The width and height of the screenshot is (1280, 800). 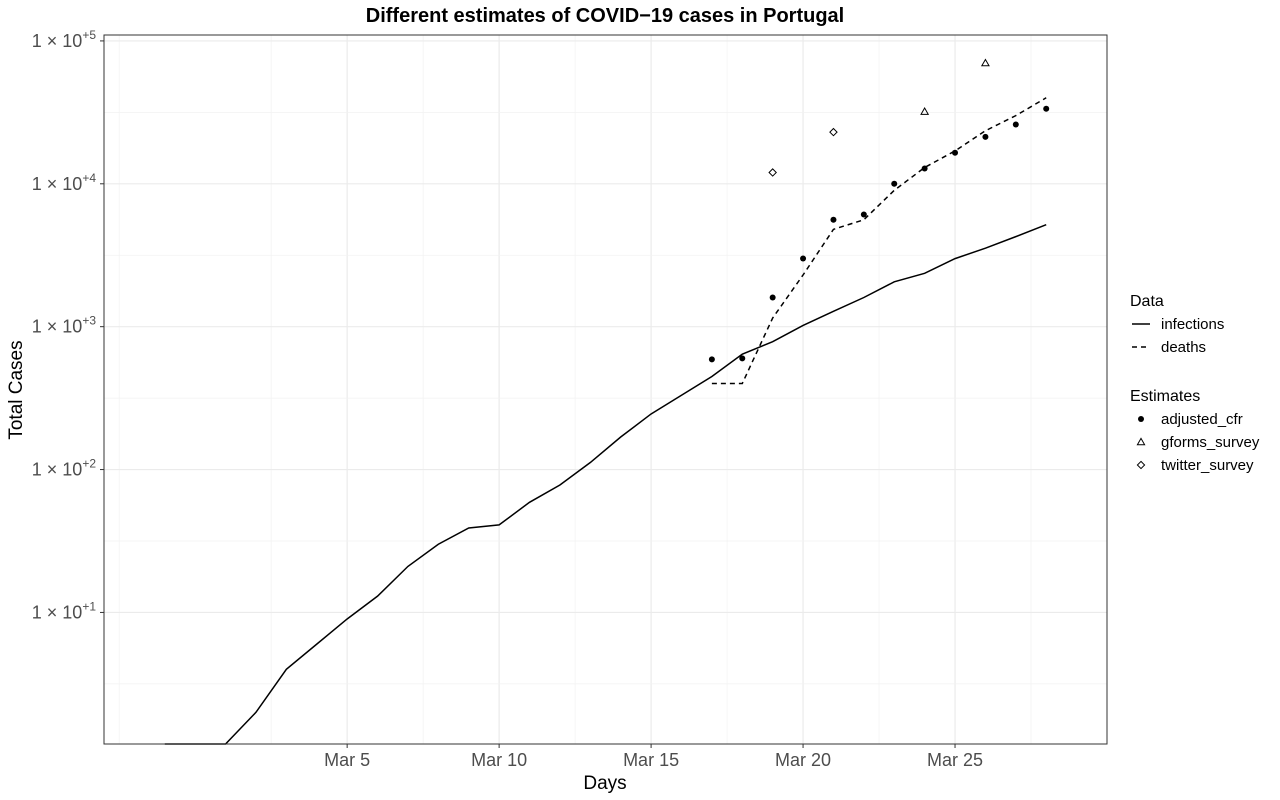 I want to click on legend-key-adjusted_cfr, so click(x=1141, y=419).